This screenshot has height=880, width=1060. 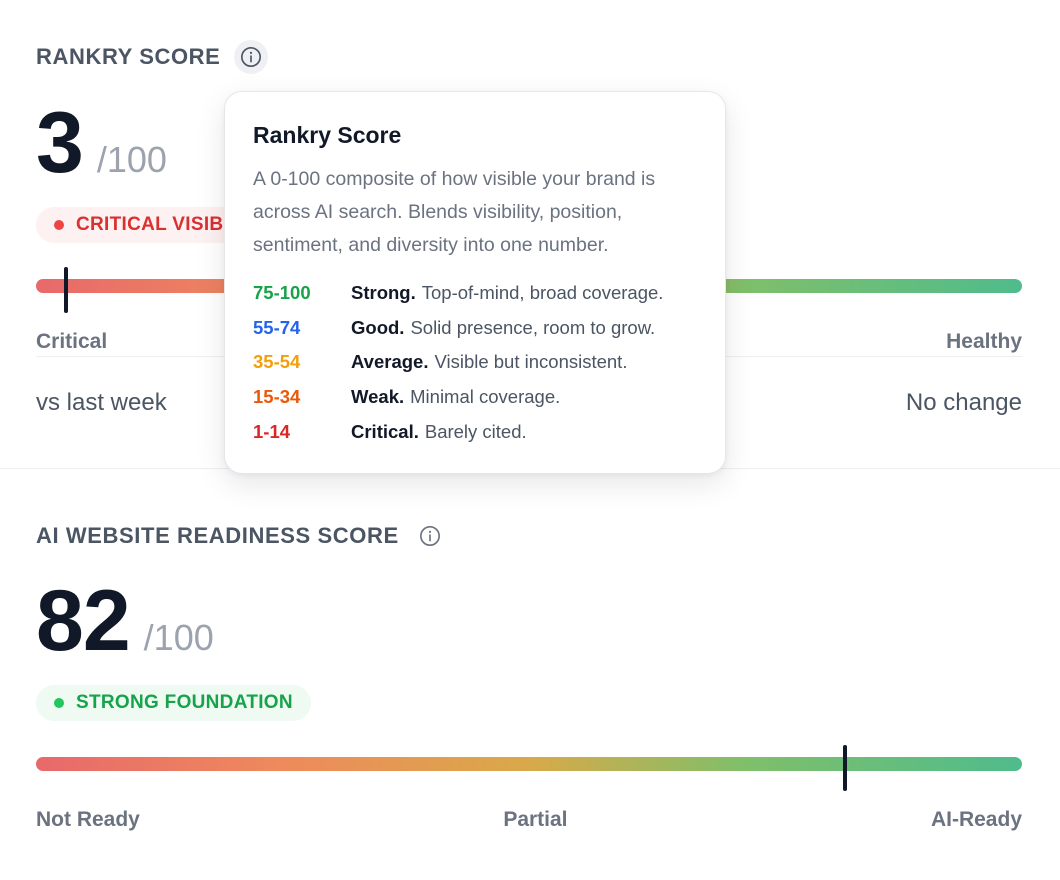 I want to click on rankry-status-label: CRITICAL VISIBILITY, so click(x=174, y=224).